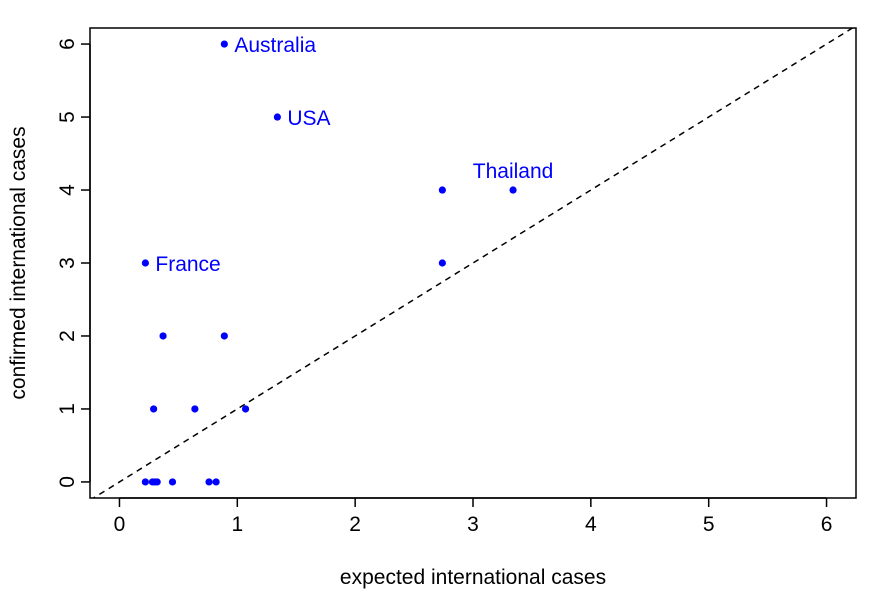  I want to click on point-label: Australia, so click(275, 45).